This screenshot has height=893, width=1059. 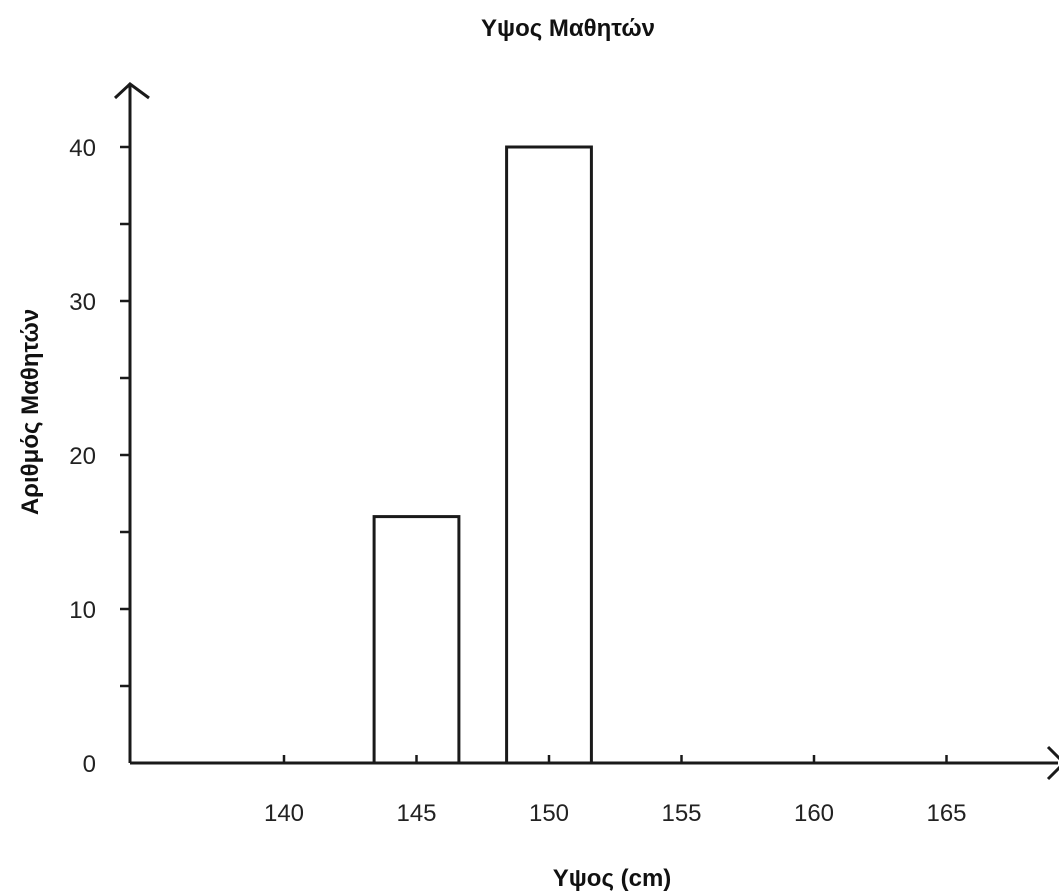 I want to click on bars-group, so click(x=482, y=455).